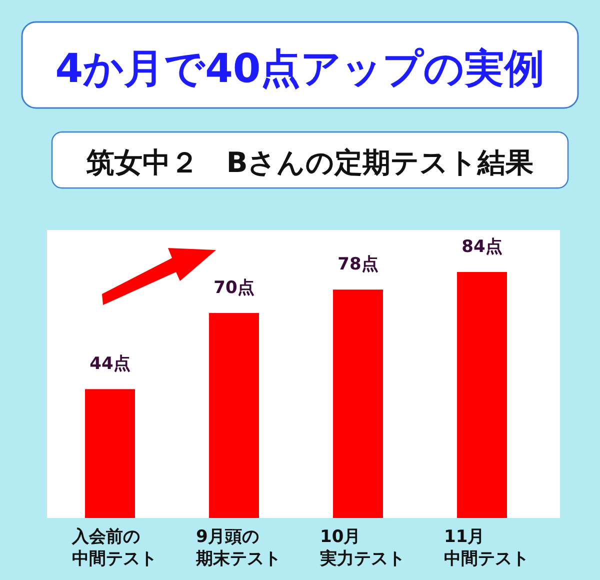 The width and height of the screenshot is (600, 580). Describe the element at coordinates (238, 548) in the screenshot. I see `x-tick-label: 9月頭の期末テスト` at that location.